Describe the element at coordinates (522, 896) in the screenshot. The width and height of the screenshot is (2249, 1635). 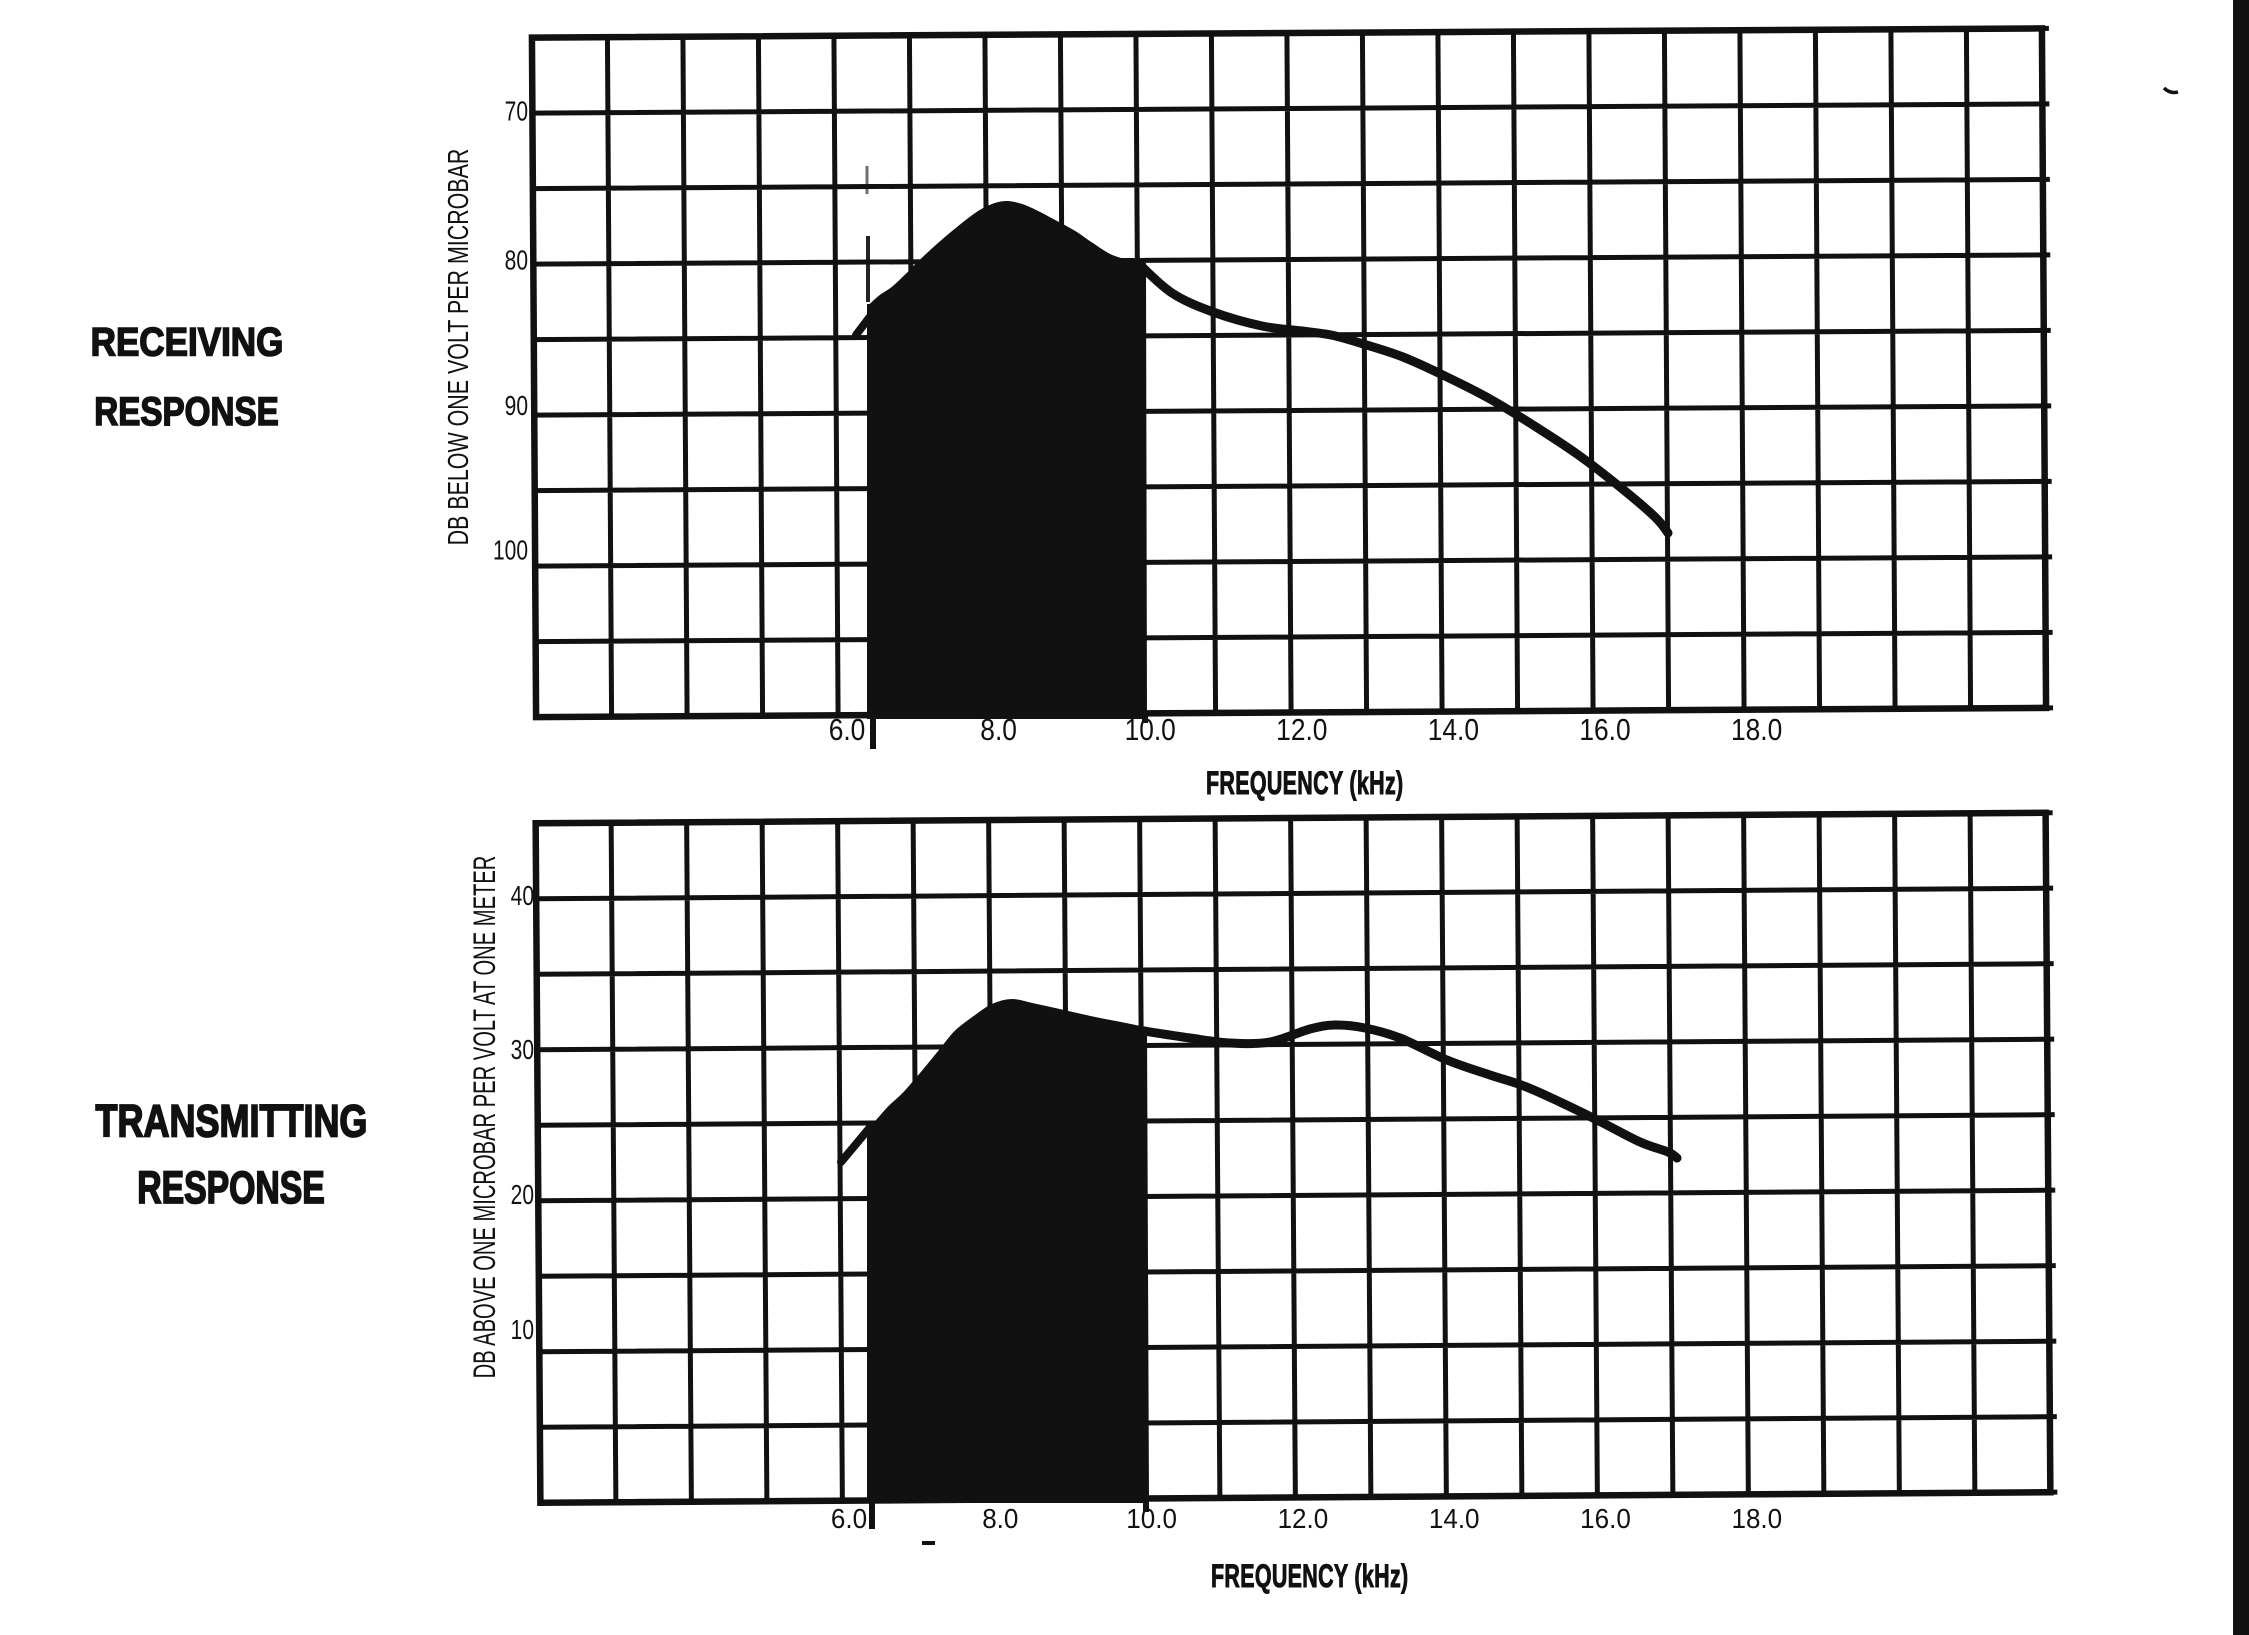
I see `svg-text: 40` at that location.